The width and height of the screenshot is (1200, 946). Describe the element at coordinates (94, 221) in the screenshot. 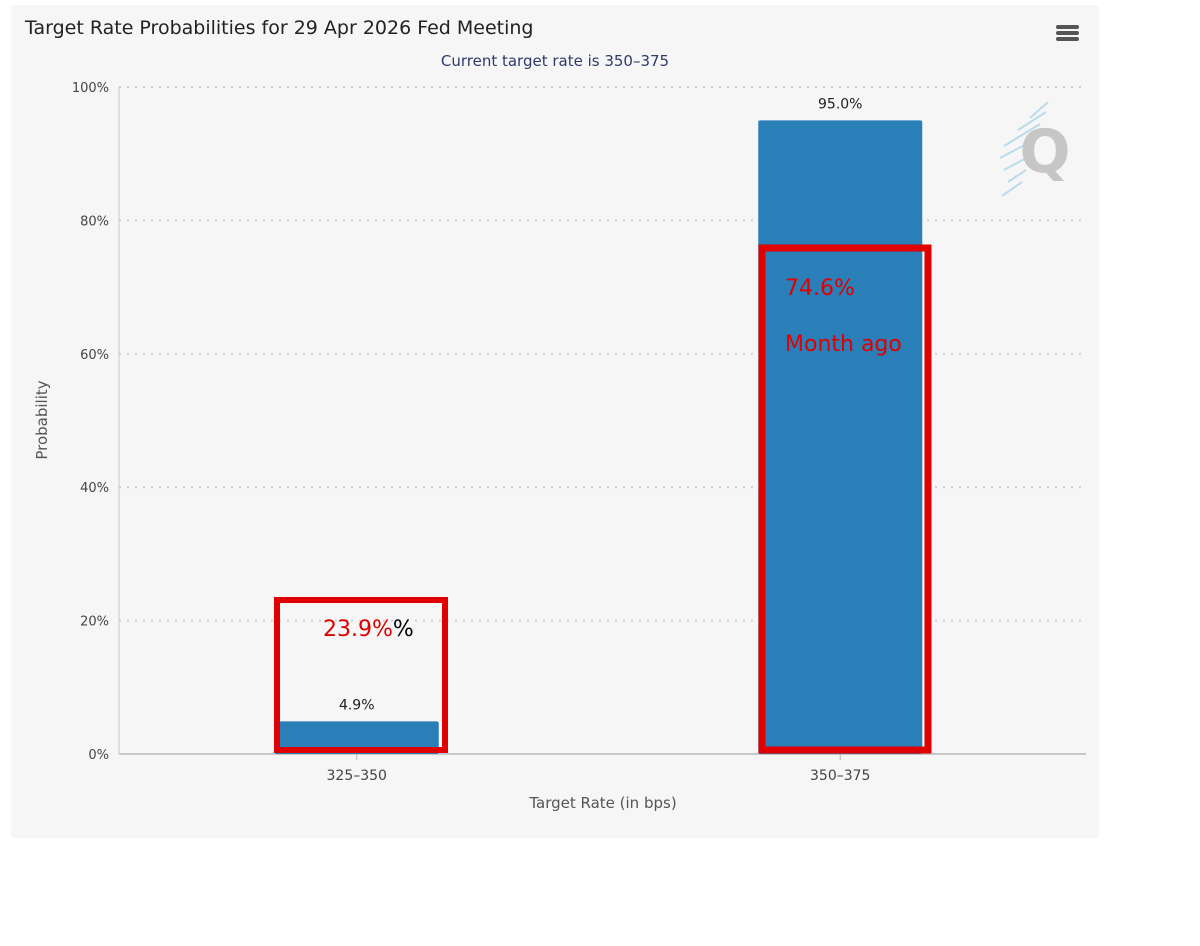

I see `y-tick-label: 80%` at that location.